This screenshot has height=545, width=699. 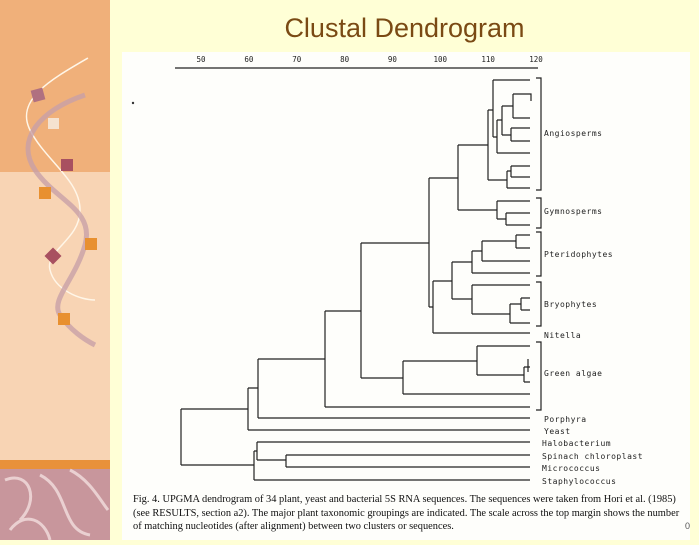 What do you see at coordinates (539, 244) in the screenshot?
I see `group-brackets` at bounding box center [539, 244].